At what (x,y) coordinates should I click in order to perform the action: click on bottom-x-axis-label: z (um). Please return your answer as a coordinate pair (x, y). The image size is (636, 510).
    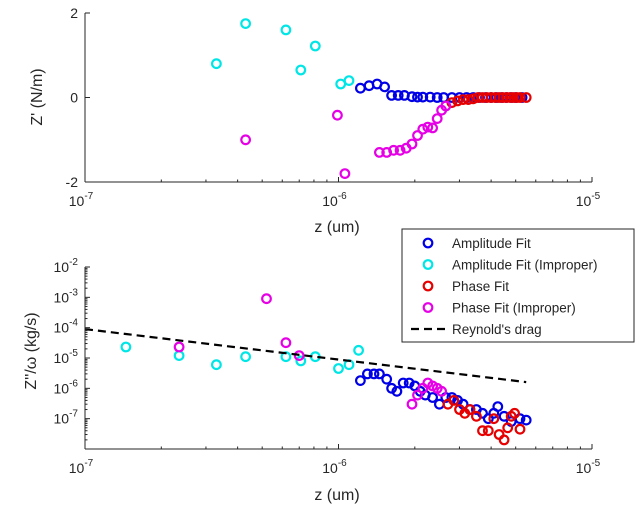
    Looking at the image, I should click on (336, 495).